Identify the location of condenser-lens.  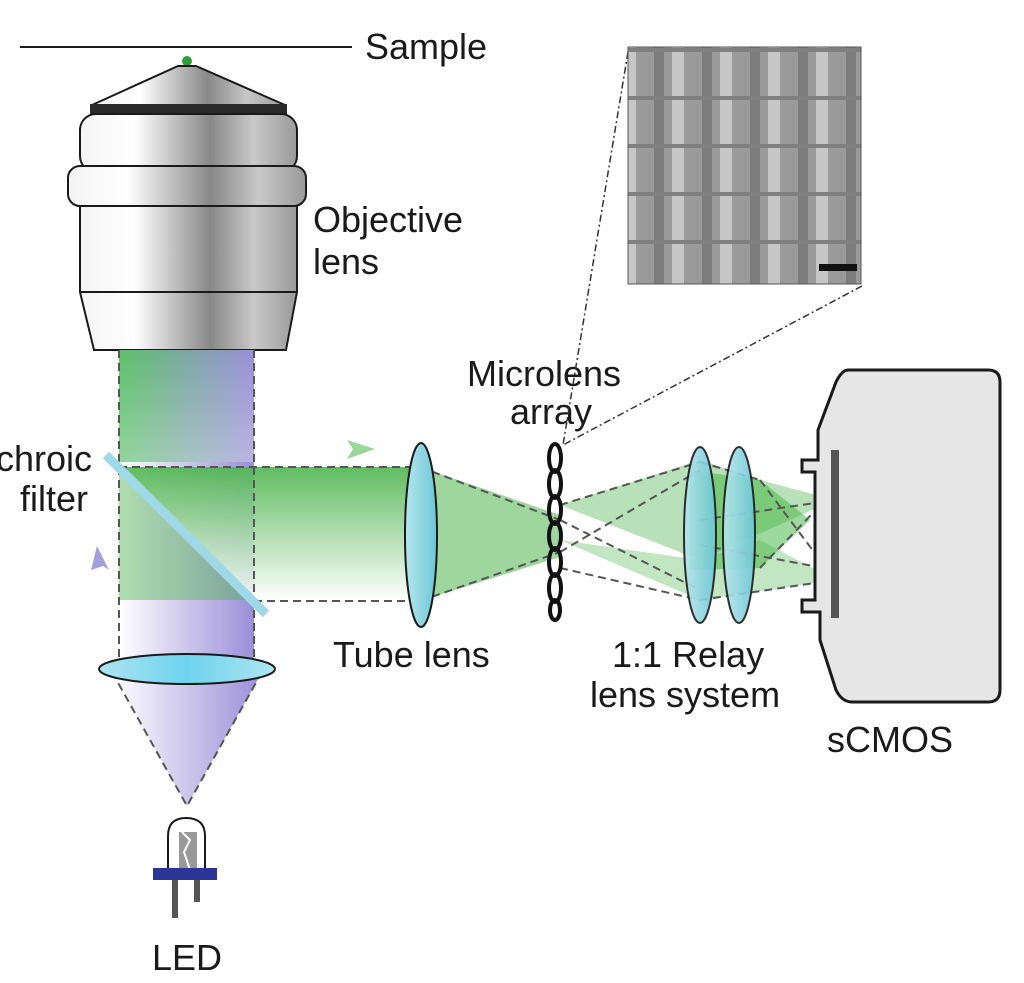
(187, 669).